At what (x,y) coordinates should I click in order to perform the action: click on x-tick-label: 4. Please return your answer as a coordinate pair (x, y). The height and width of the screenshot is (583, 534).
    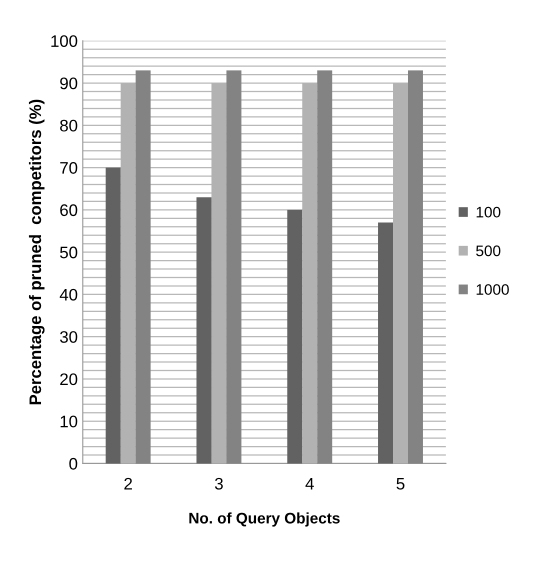
    Looking at the image, I should click on (309, 484).